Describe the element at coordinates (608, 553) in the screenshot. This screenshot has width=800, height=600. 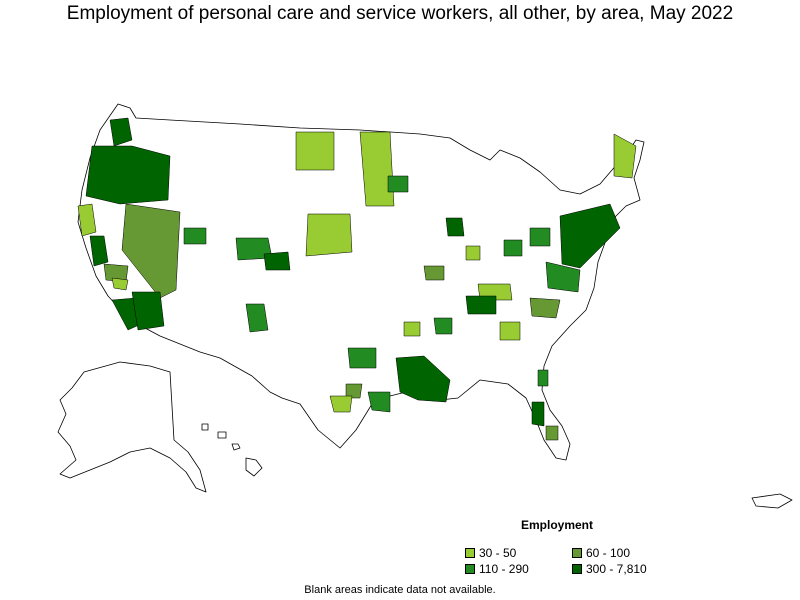
I see `legend-label: 60 - 100` at that location.